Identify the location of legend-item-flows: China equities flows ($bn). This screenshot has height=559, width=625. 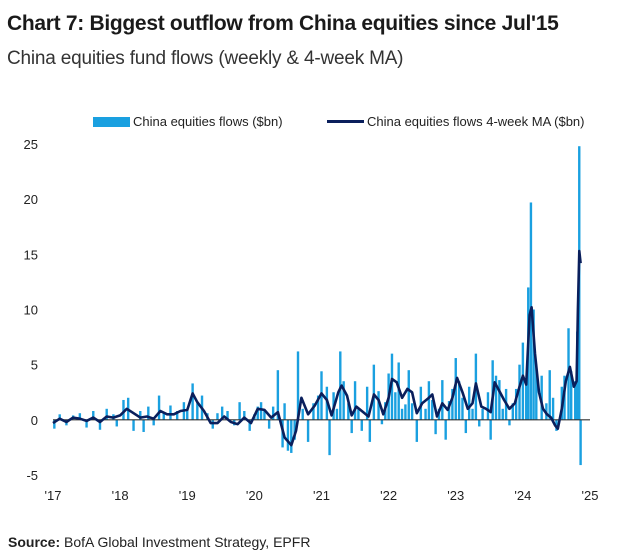
(188, 121).